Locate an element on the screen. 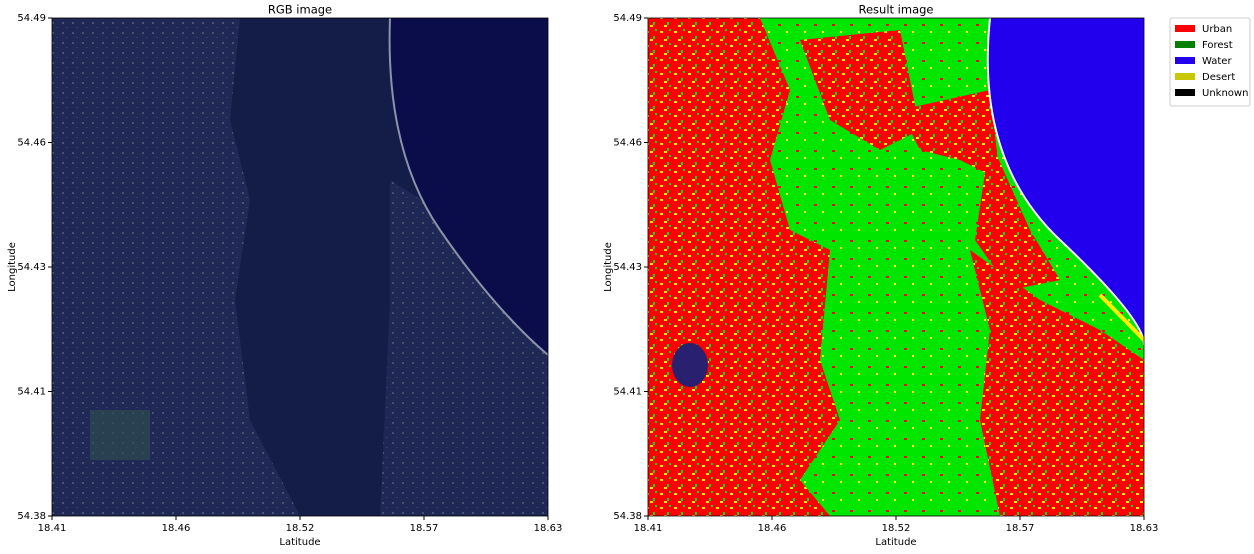 The width and height of the screenshot is (1254, 554). legend-label: Forest is located at coordinates (1217, 45).